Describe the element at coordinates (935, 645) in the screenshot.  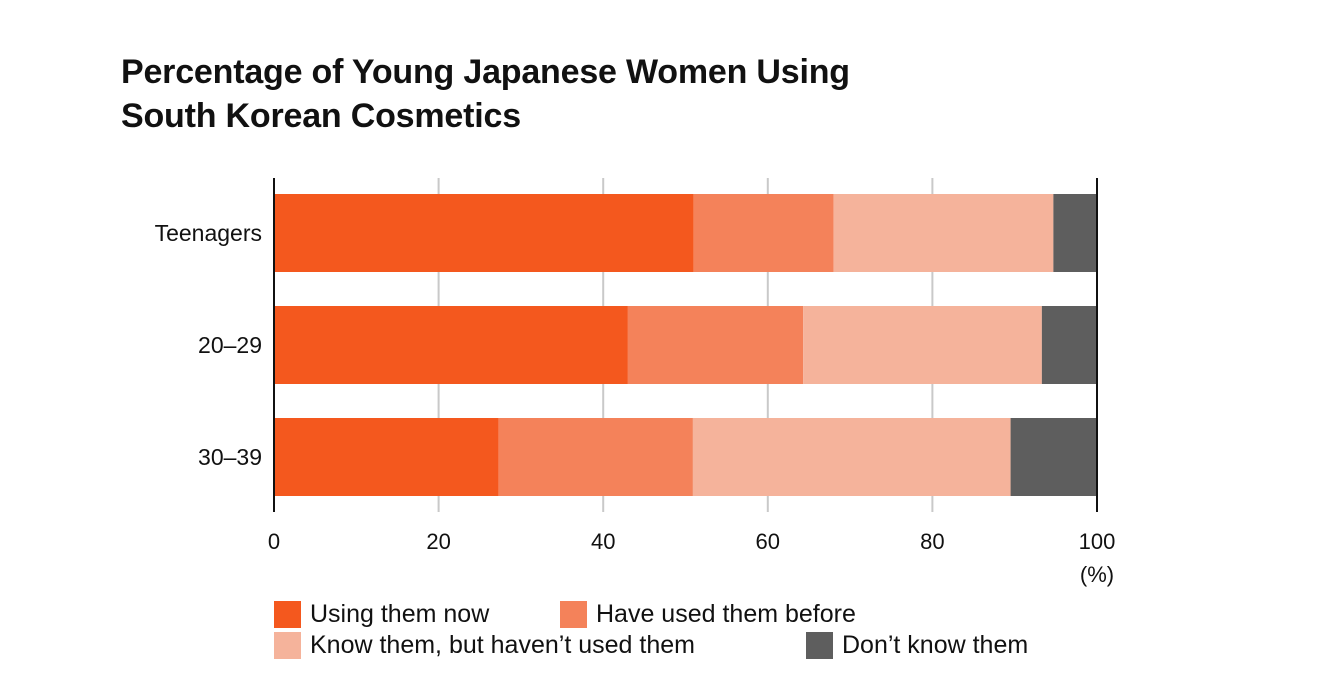
I see `legend-label-4: Don’t know them` at that location.